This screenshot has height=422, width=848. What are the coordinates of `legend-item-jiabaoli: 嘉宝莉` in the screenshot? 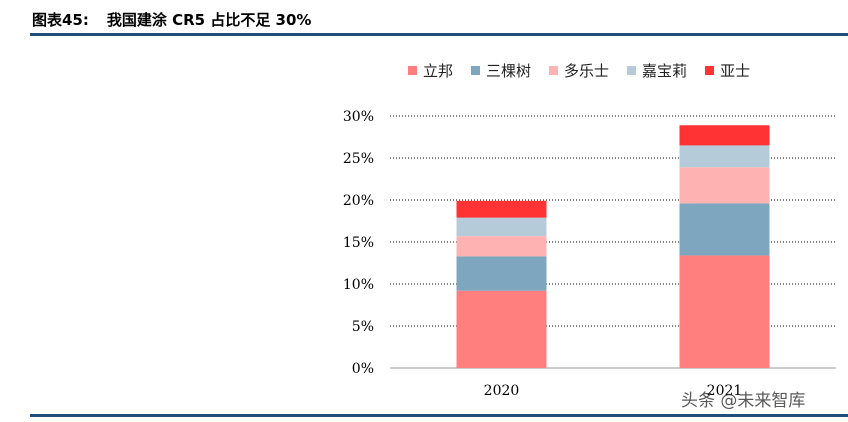 It's located at (657, 70).